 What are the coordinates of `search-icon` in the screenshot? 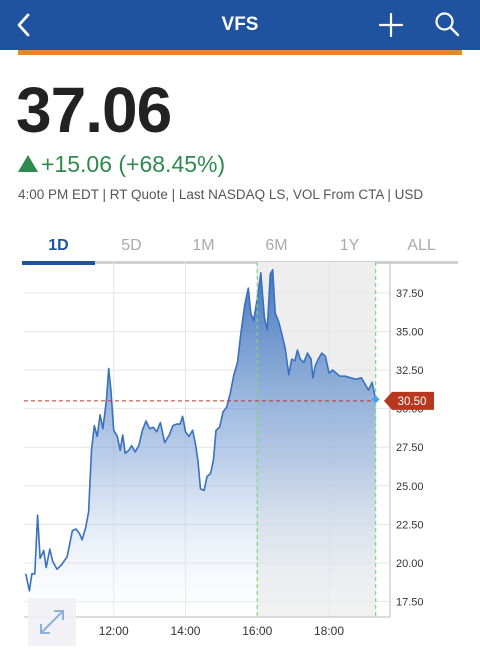 It's located at (447, 24).